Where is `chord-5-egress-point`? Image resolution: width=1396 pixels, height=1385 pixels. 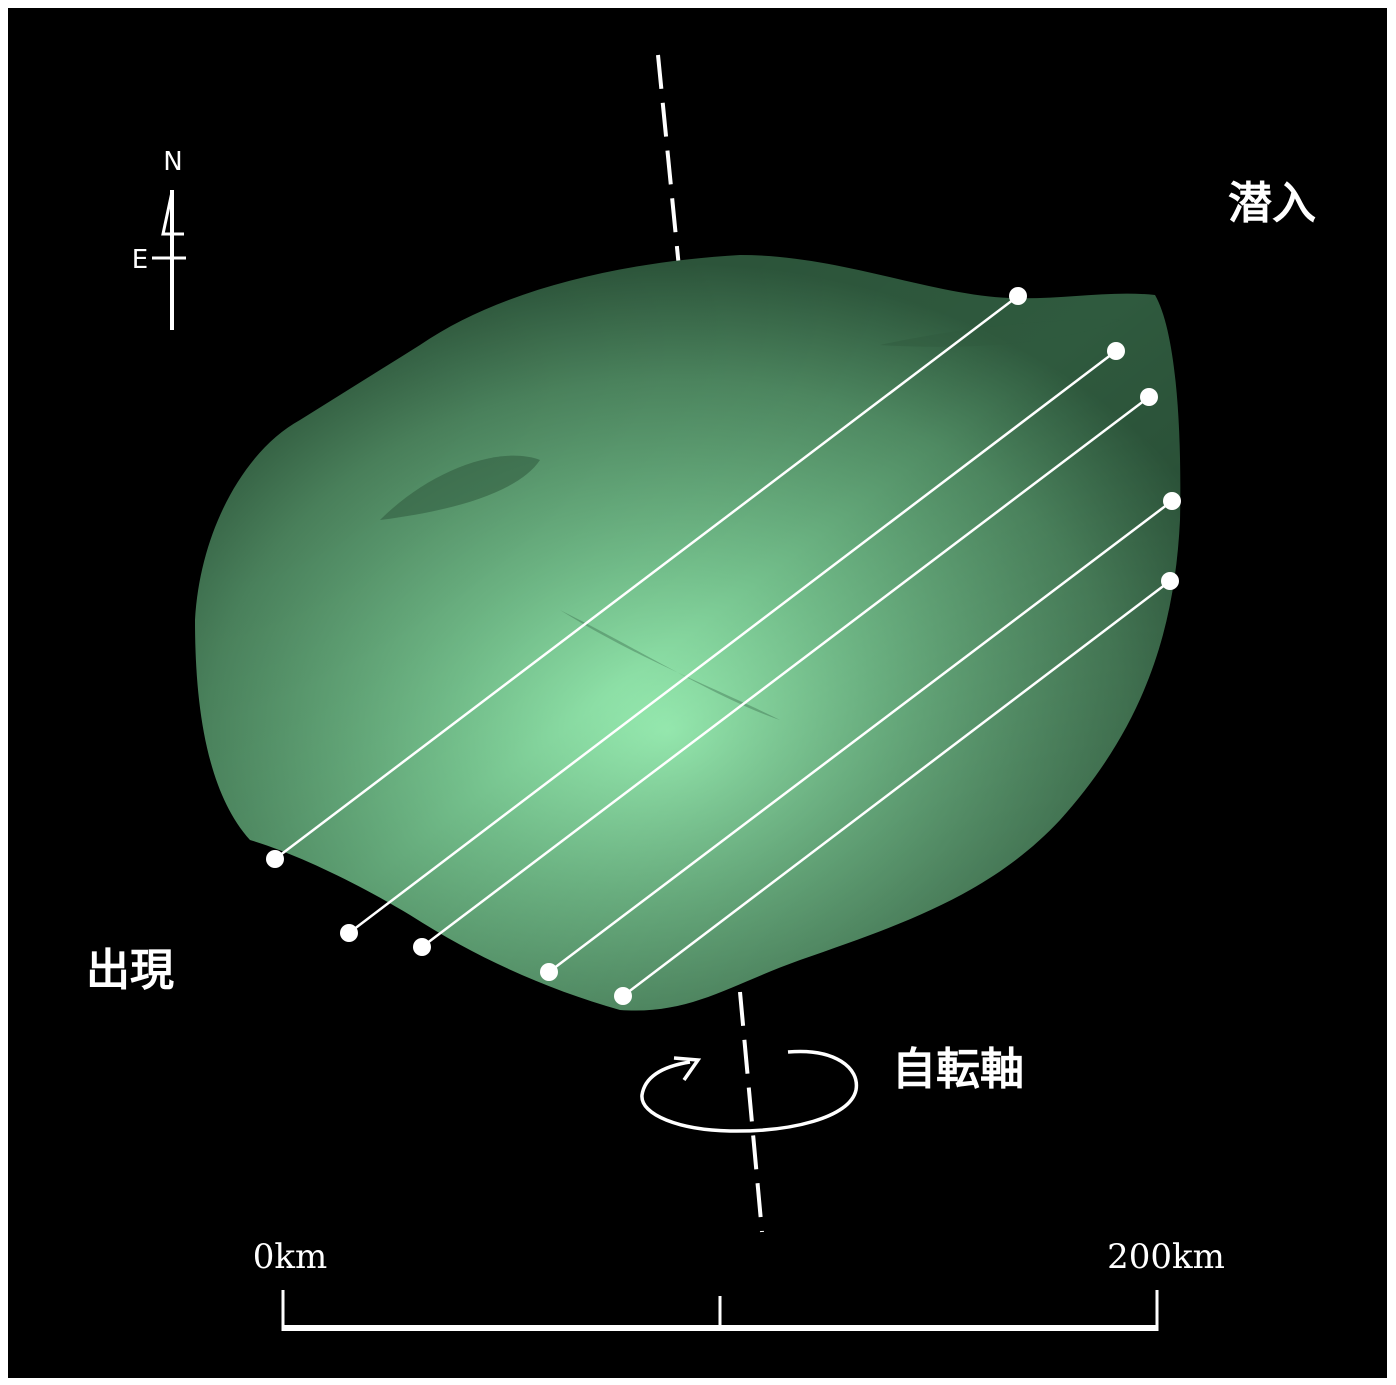
chord-5-egress-point is located at coordinates (623, 996).